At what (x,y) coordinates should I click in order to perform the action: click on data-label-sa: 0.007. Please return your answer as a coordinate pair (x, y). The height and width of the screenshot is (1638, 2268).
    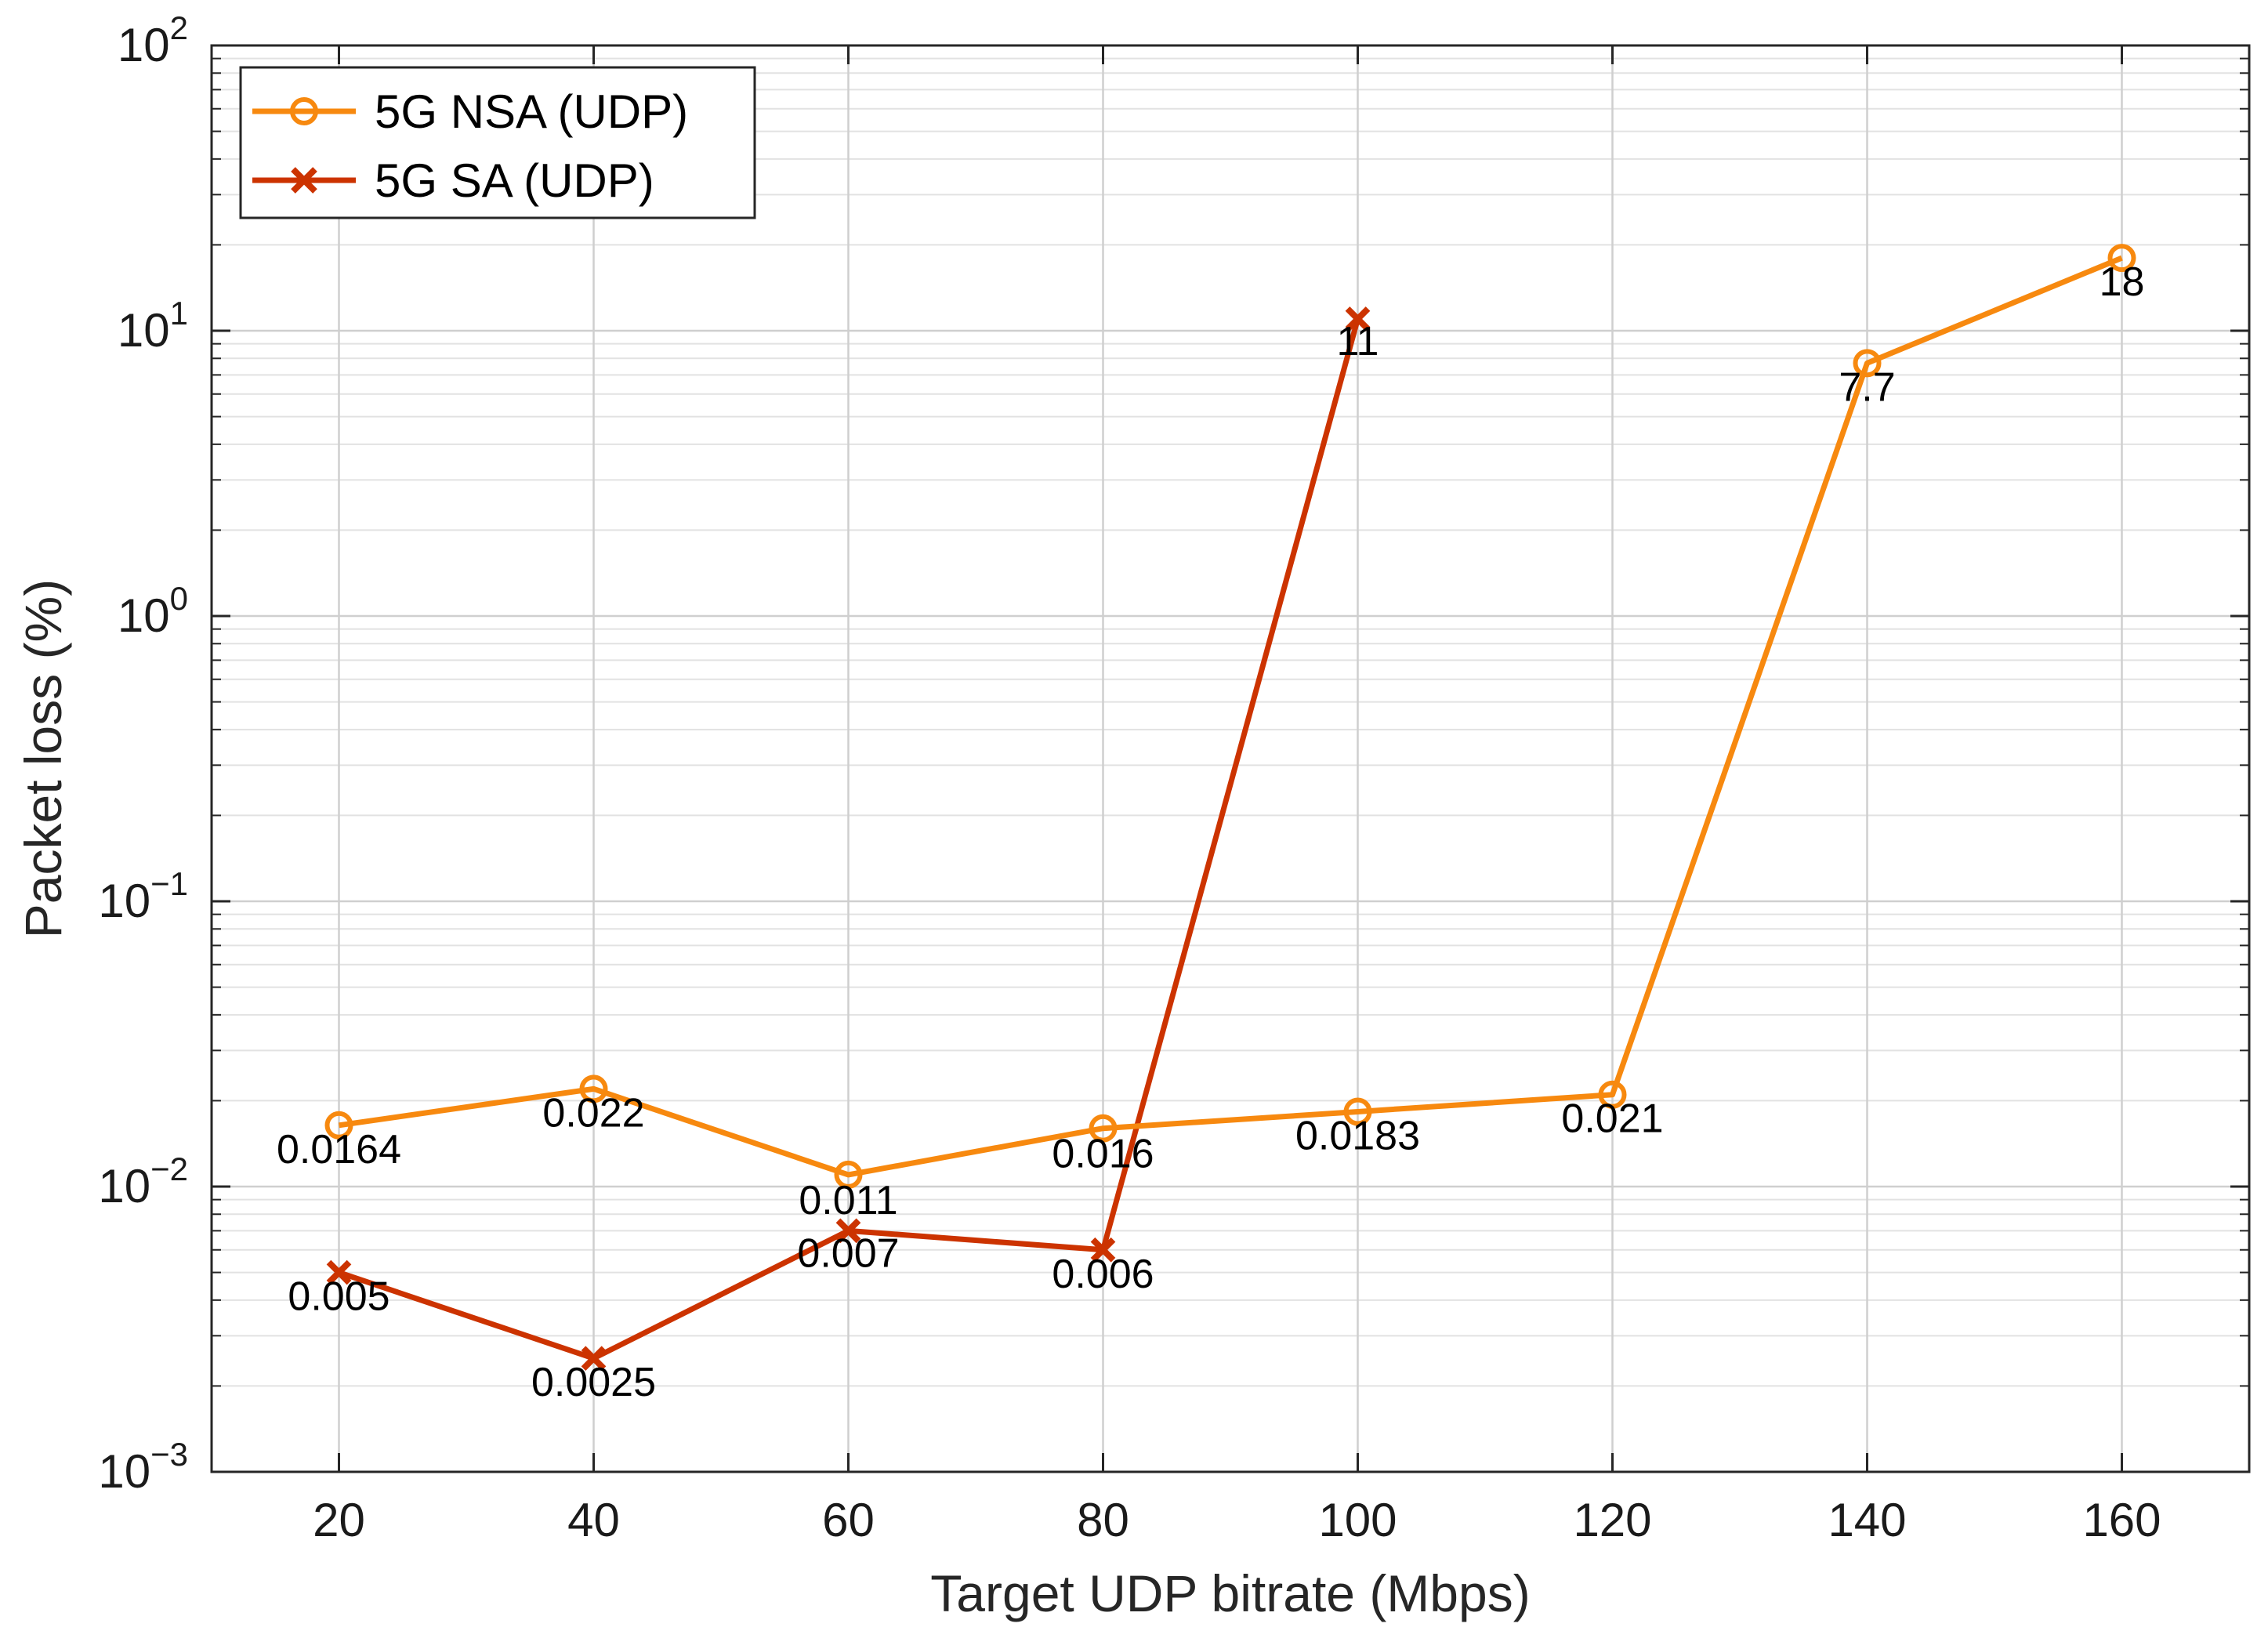
    Looking at the image, I should click on (848, 1253).